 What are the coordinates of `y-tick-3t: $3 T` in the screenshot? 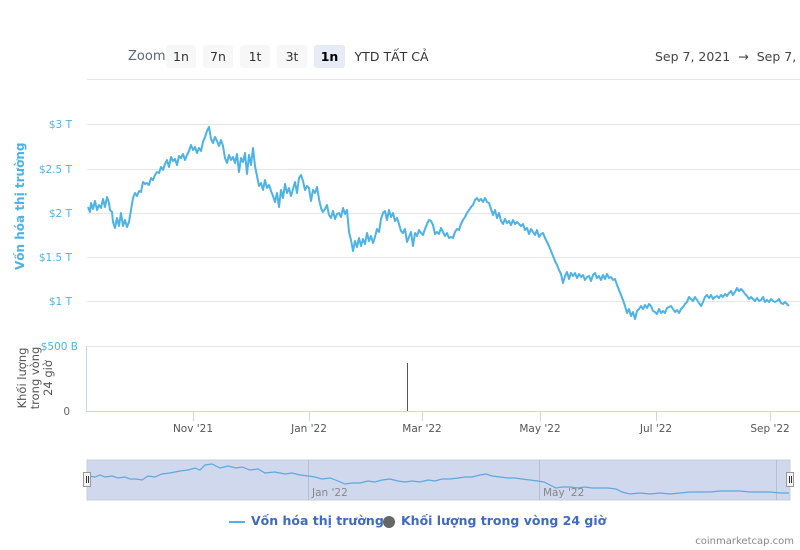 It's located at (61, 125).